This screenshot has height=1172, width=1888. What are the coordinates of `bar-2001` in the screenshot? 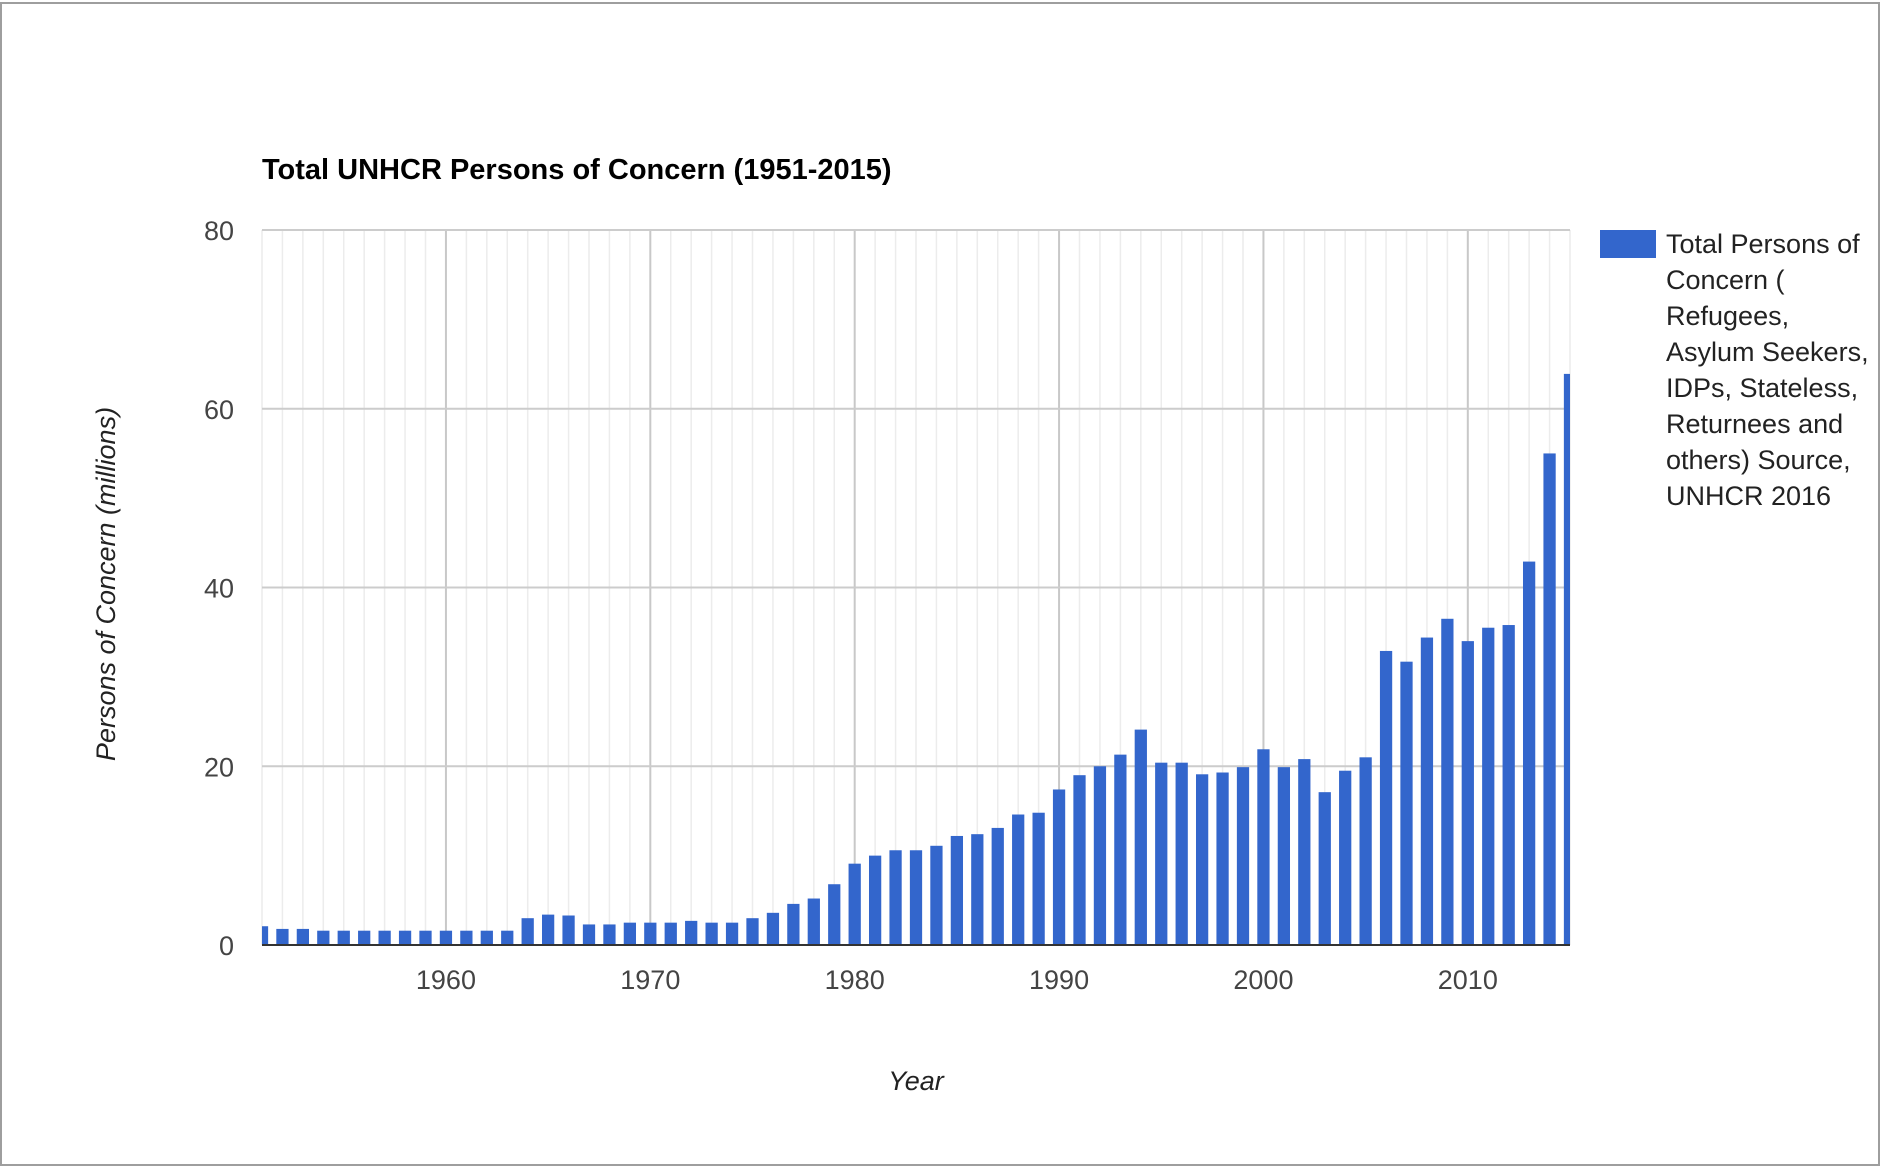 It's located at (1284, 856).